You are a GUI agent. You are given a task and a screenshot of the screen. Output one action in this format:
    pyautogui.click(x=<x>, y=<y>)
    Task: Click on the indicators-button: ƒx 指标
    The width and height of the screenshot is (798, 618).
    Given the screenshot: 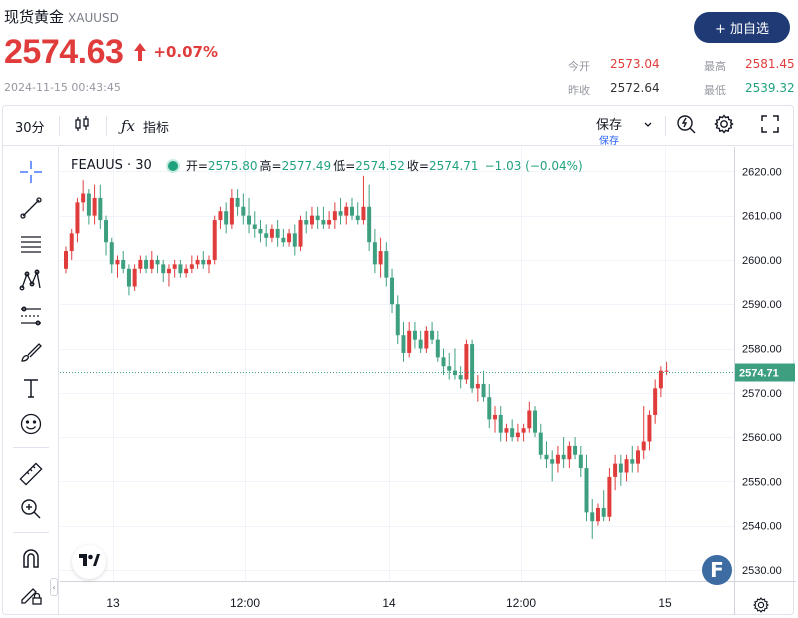 What is the action you would take?
    pyautogui.click(x=145, y=126)
    